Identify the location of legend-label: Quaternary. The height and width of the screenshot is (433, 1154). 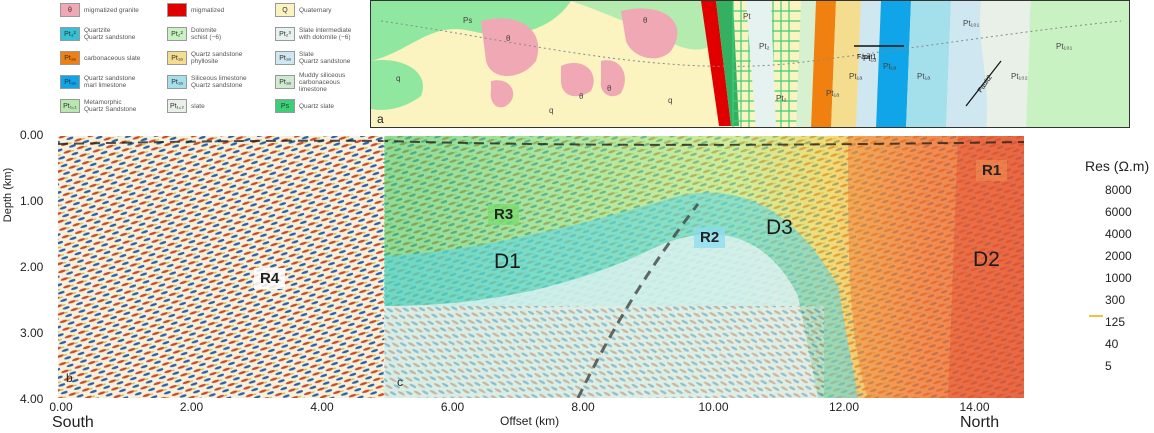
(315, 10).